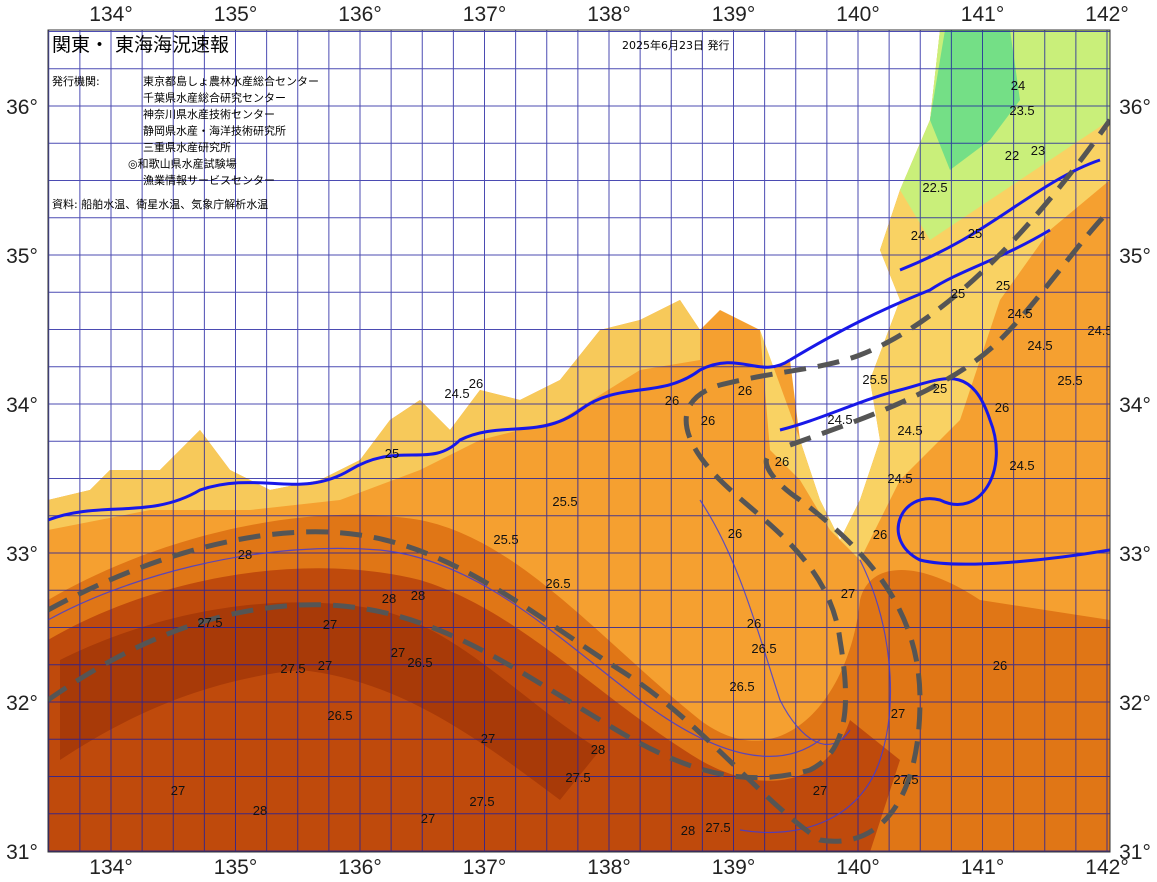 The height and width of the screenshot is (882, 1157). What do you see at coordinates (214, 98) in the screenshot?
I see `agency: 千葉県水産総合研究センター` at bounding box center [214, 98].